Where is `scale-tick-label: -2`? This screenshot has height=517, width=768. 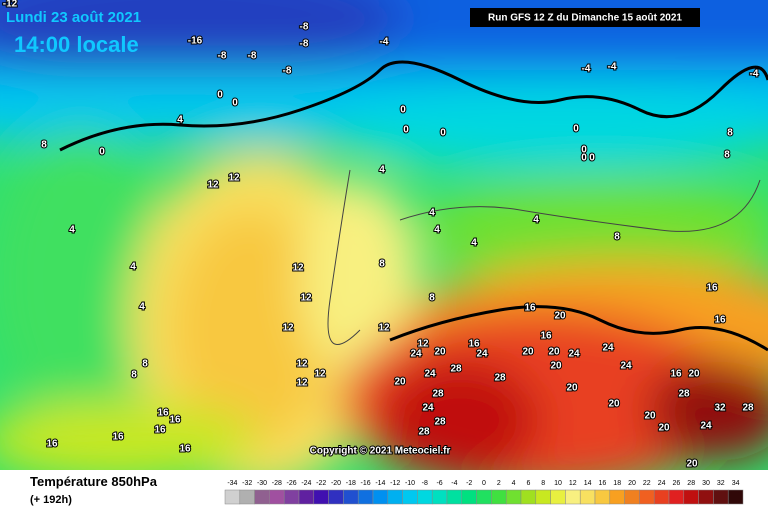 scale-tick-label: -2 is located at coordinates (469, 483).